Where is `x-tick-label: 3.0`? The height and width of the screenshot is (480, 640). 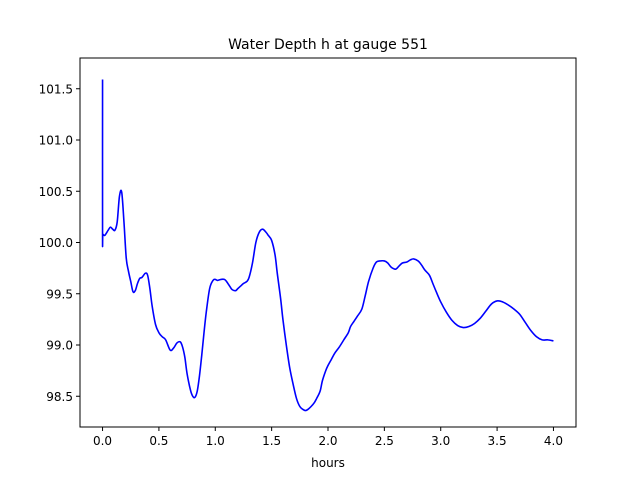 x-tick-label: 3.0 is located at coordinates (440, 441).